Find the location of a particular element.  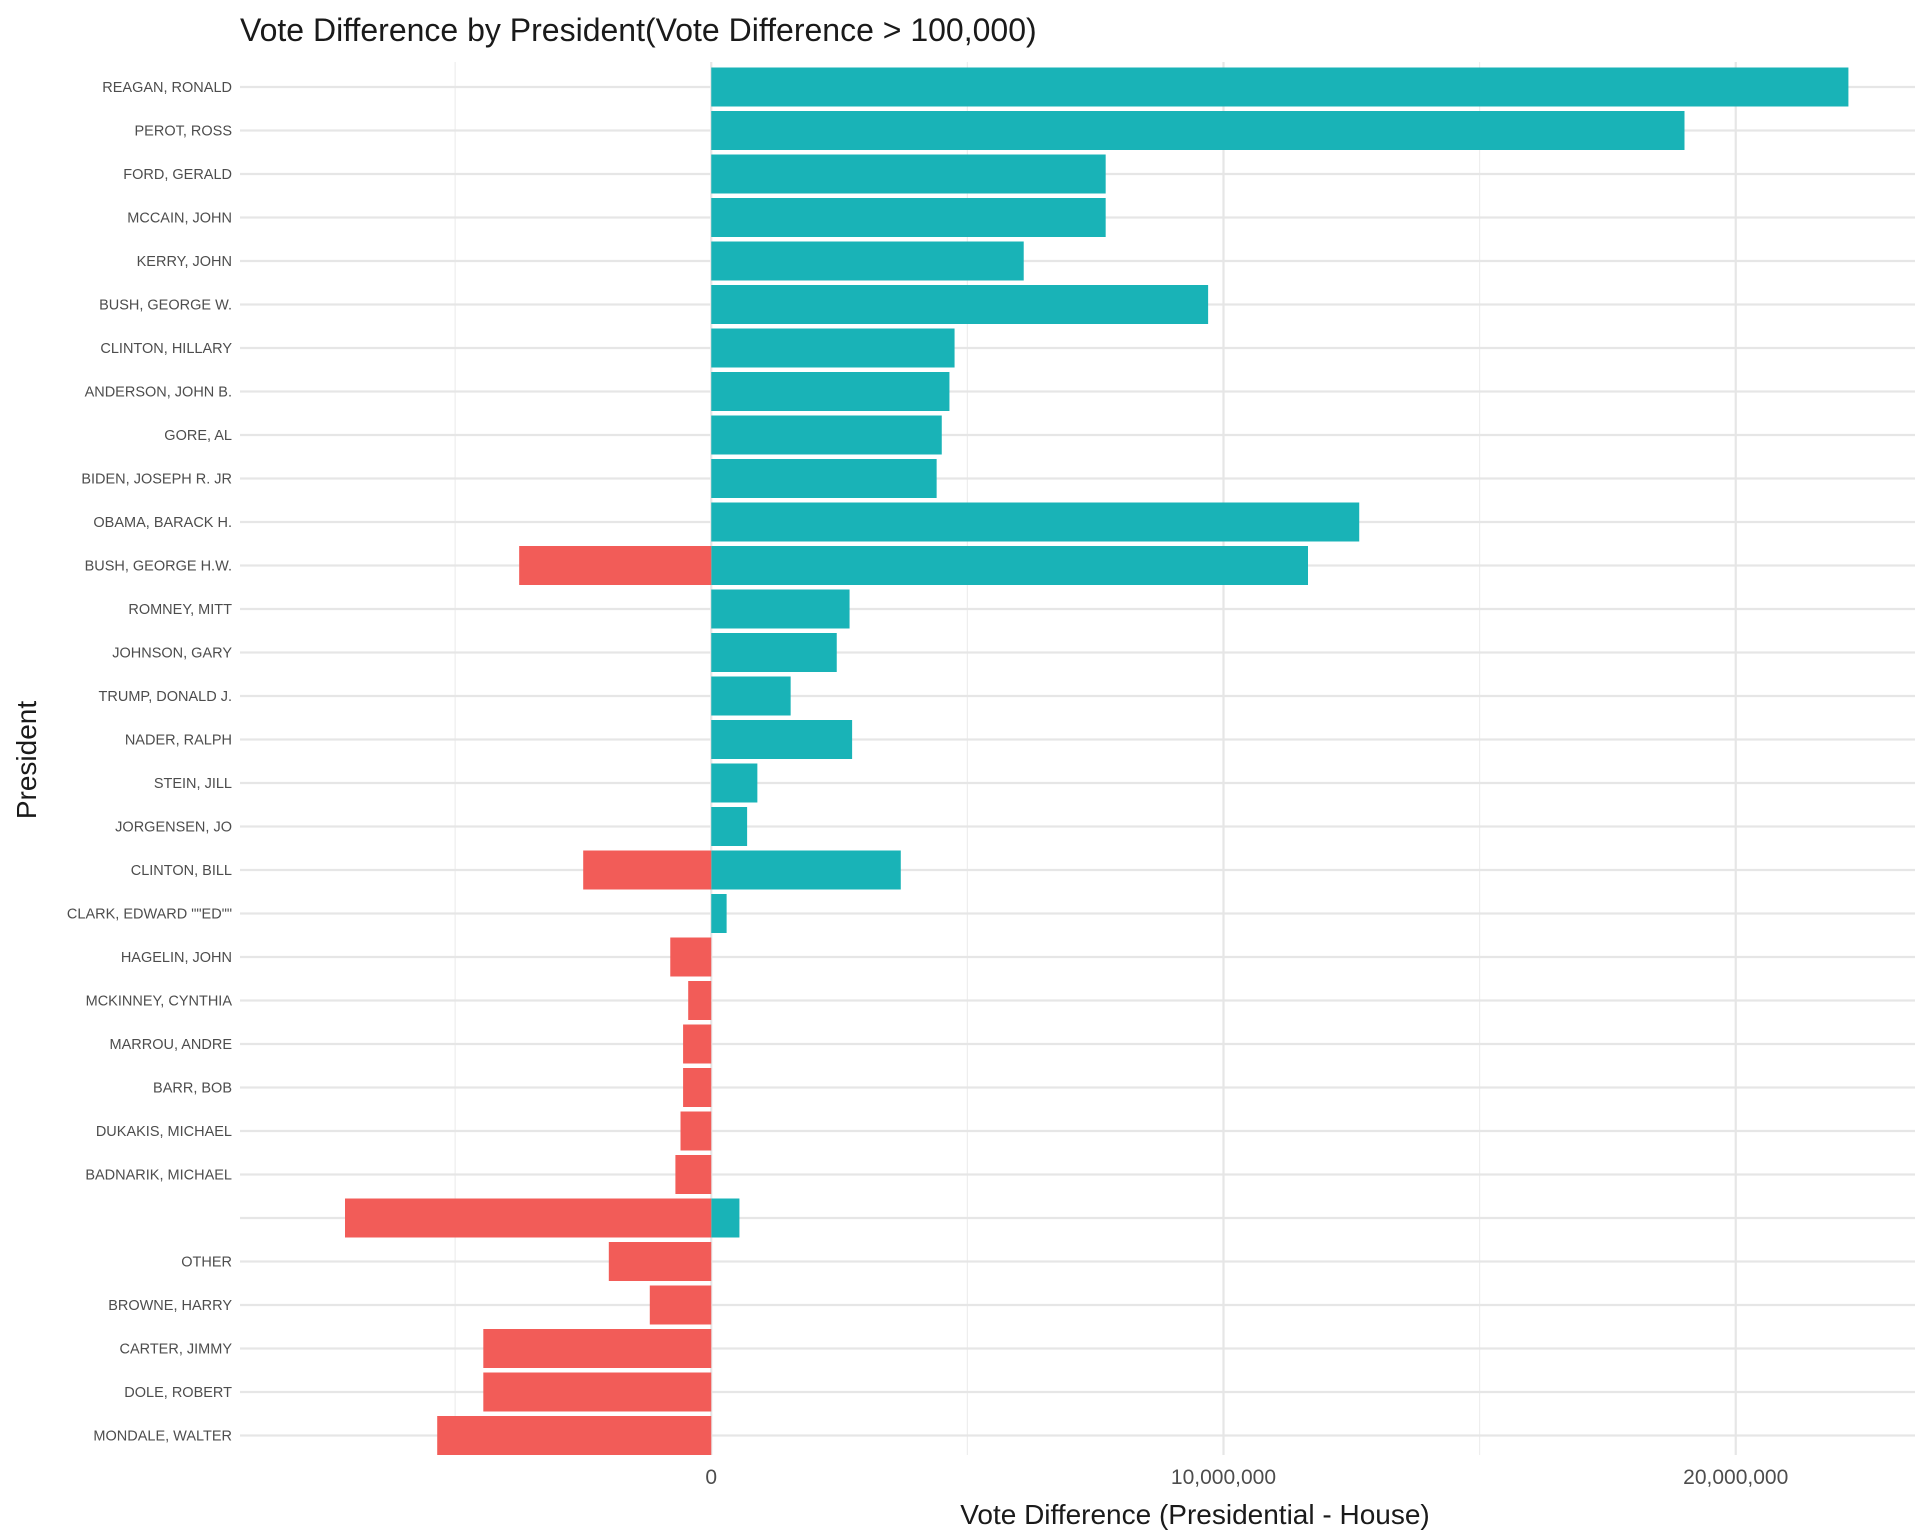

x-tick-label: 0 is located at coordinates (711, 1477).